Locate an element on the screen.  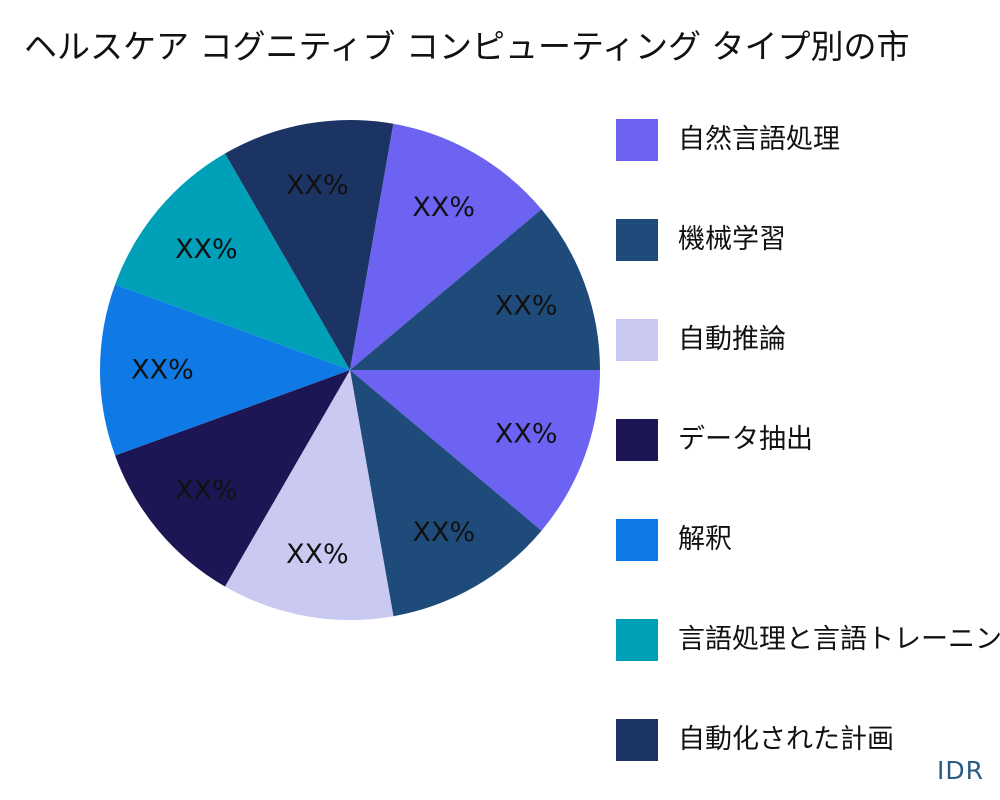
legend-item: 自動推論 is located at coordinates (808, 340).